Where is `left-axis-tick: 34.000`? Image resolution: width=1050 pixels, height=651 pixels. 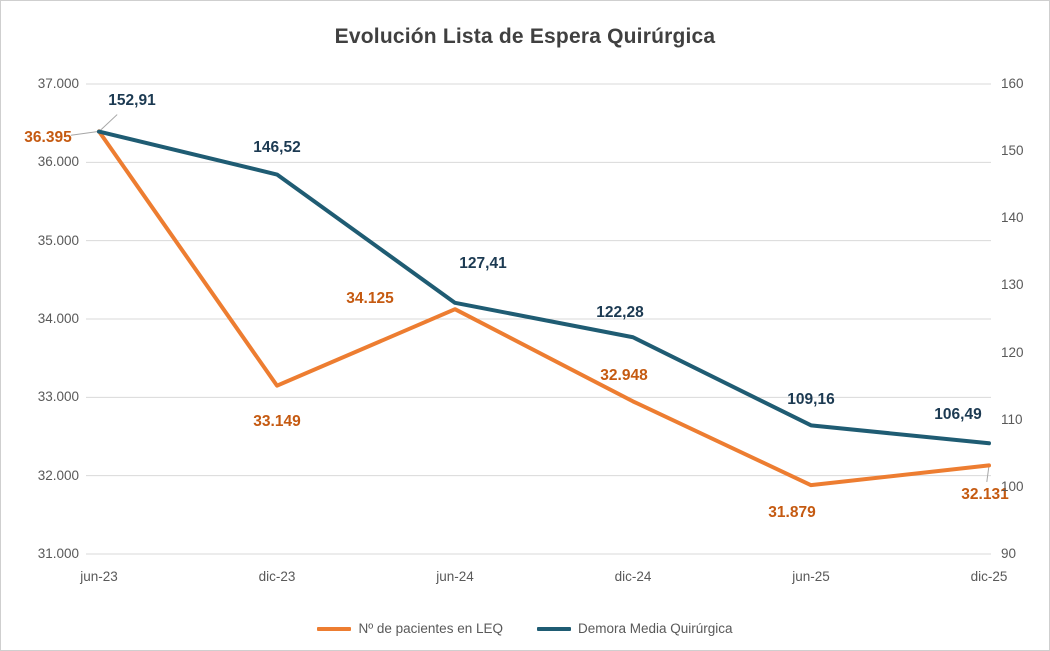 left-axis-tick: 34.000 is located at coordinates (58, 318).